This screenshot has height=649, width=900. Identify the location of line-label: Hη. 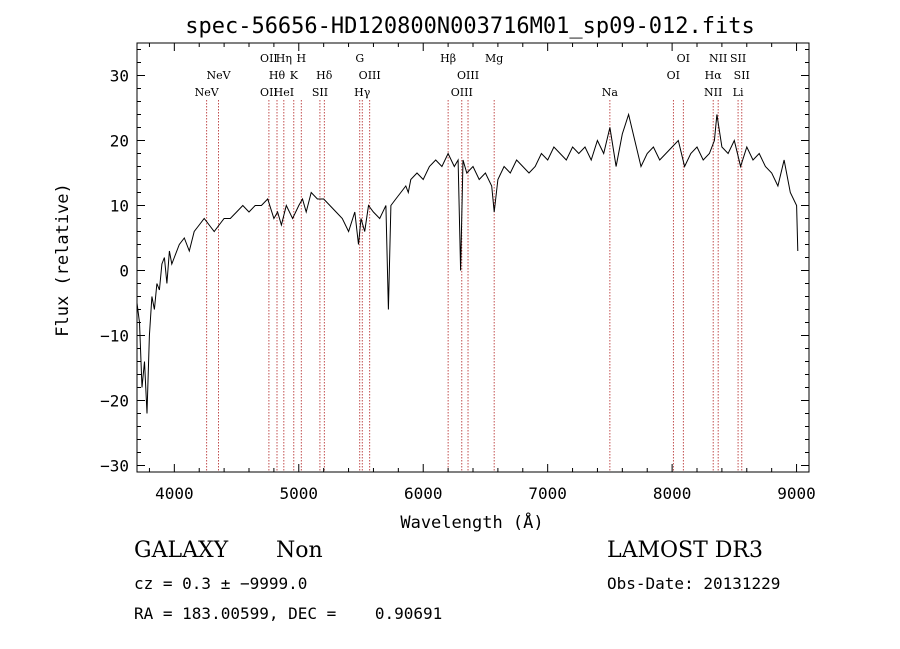
(284, 58).